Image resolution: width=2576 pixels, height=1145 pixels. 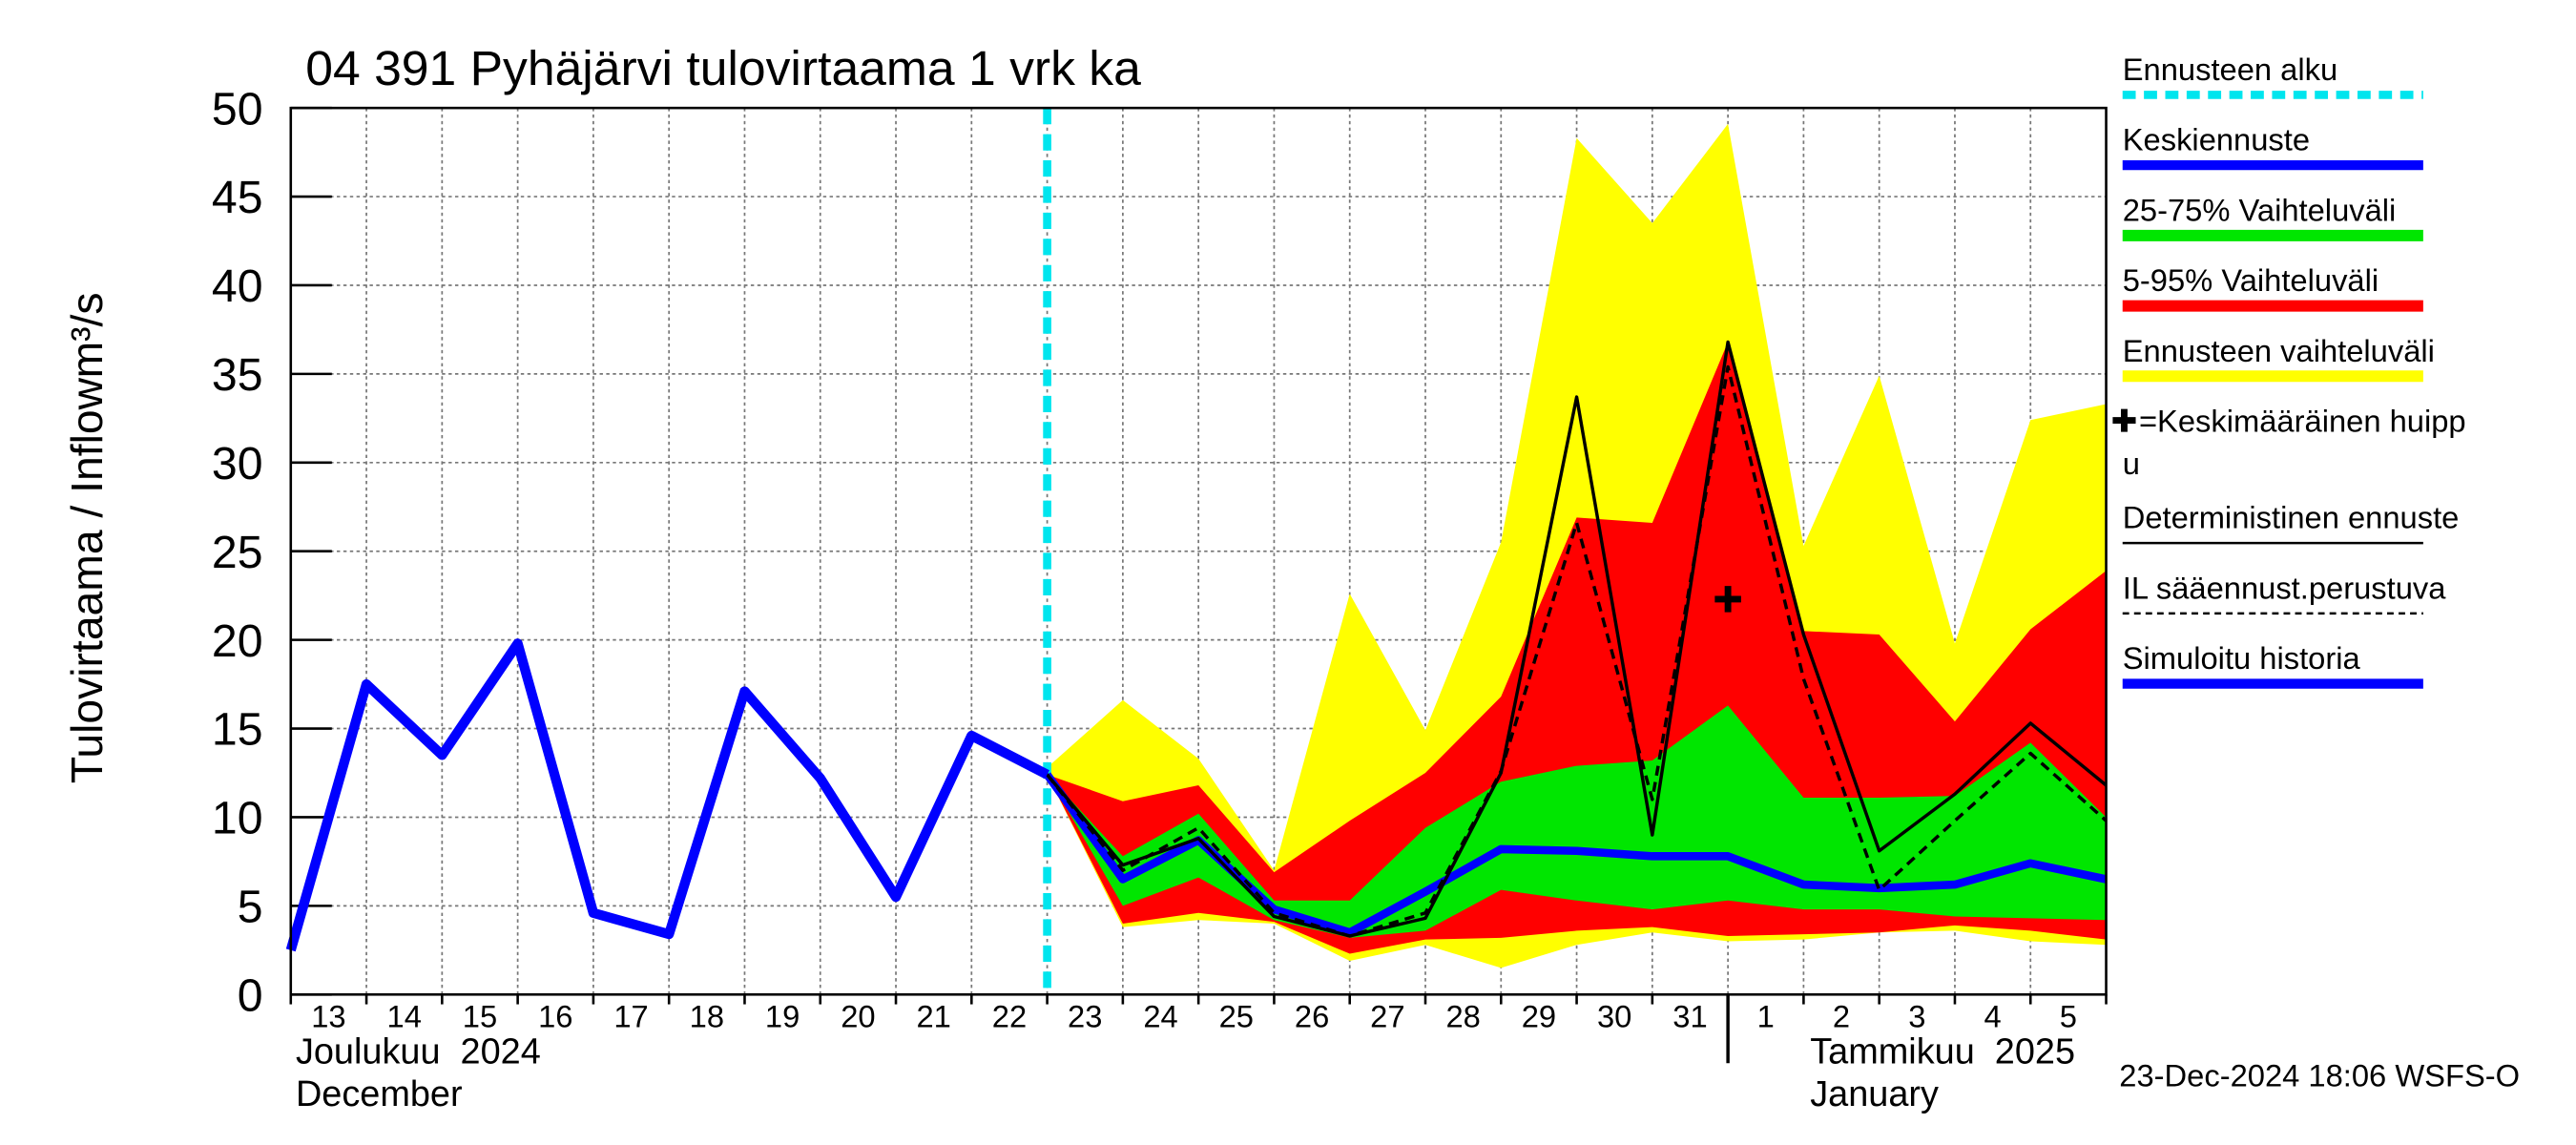 What do you see at coordinates (1577, 821) in the screenshot?
I see `band` at bounding box center [1577, 821].